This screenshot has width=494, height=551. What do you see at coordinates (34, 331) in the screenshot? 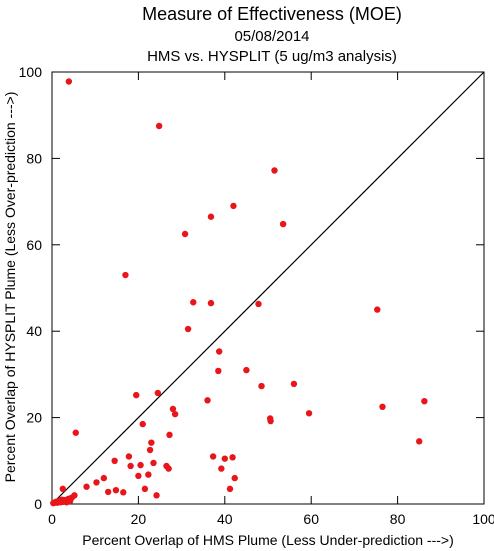
I see `y-tick-label: 40` at bounding box center [34, 331].